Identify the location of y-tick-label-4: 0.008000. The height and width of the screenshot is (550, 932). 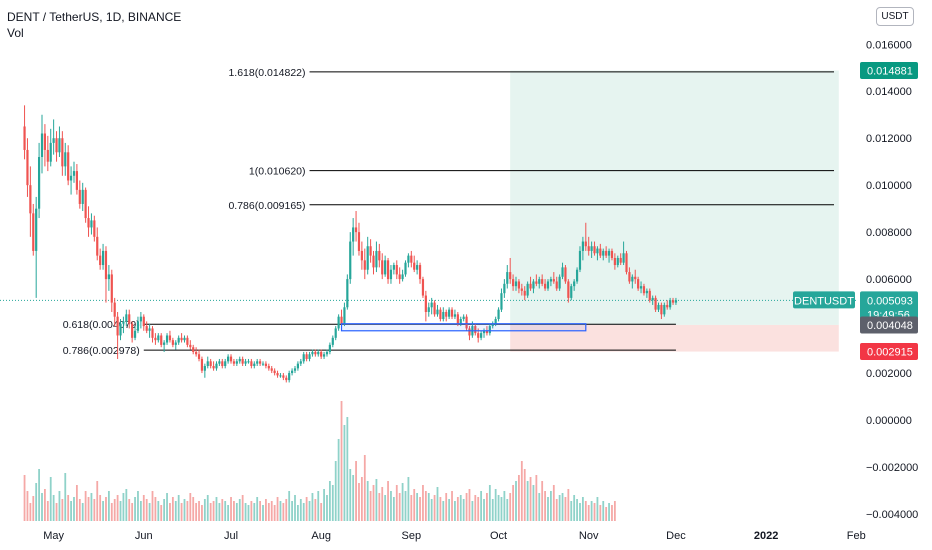
(889, 233).